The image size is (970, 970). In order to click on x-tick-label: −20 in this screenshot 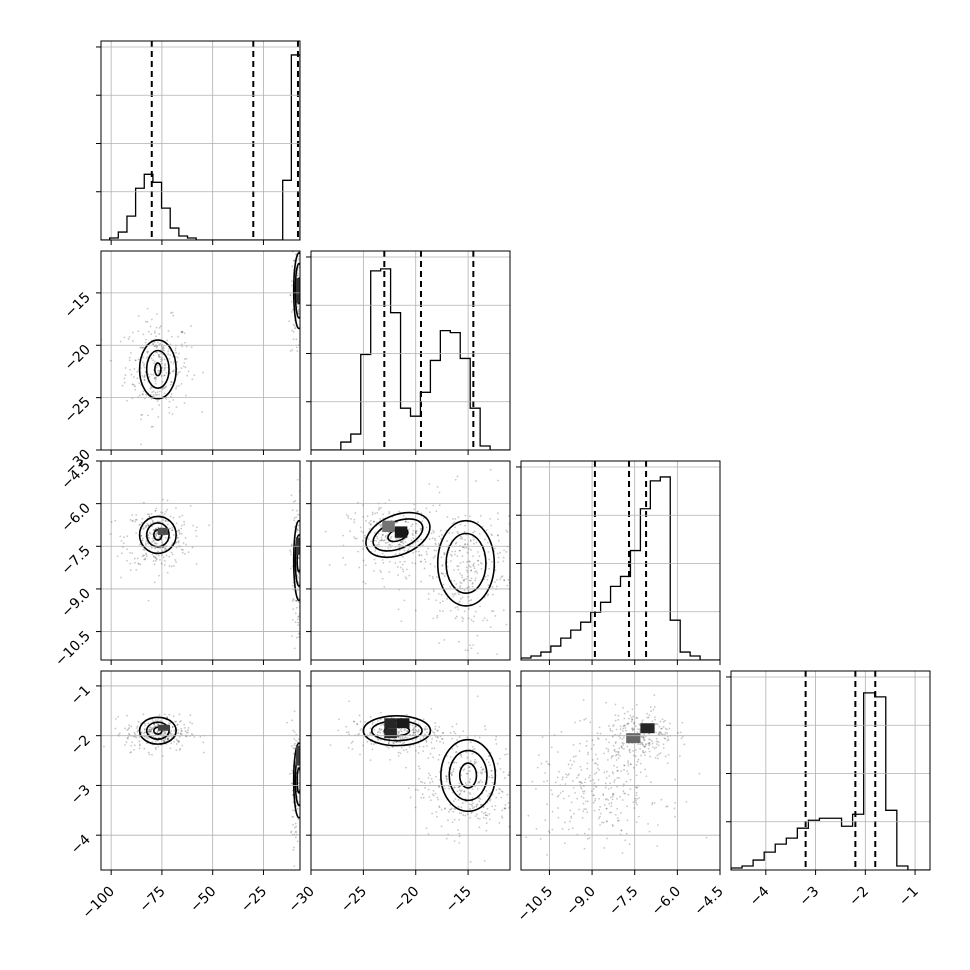, I will do `click(406, 900)`.